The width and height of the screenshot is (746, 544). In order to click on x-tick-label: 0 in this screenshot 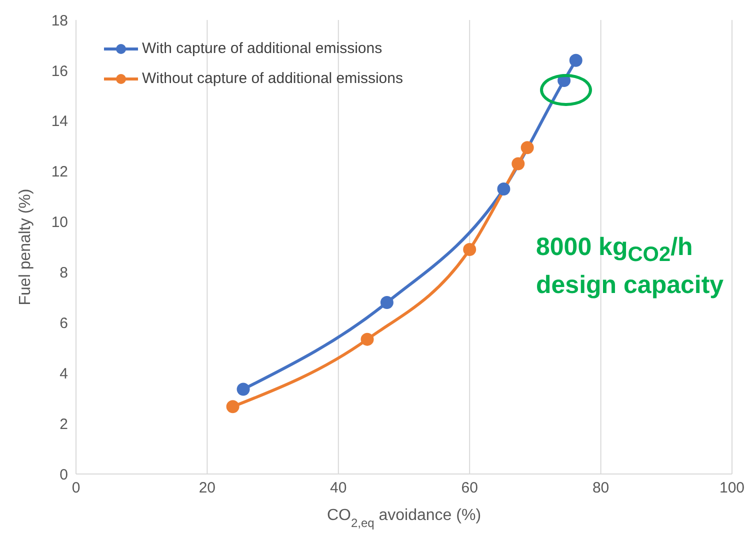, I will do `click(76, 488)`.